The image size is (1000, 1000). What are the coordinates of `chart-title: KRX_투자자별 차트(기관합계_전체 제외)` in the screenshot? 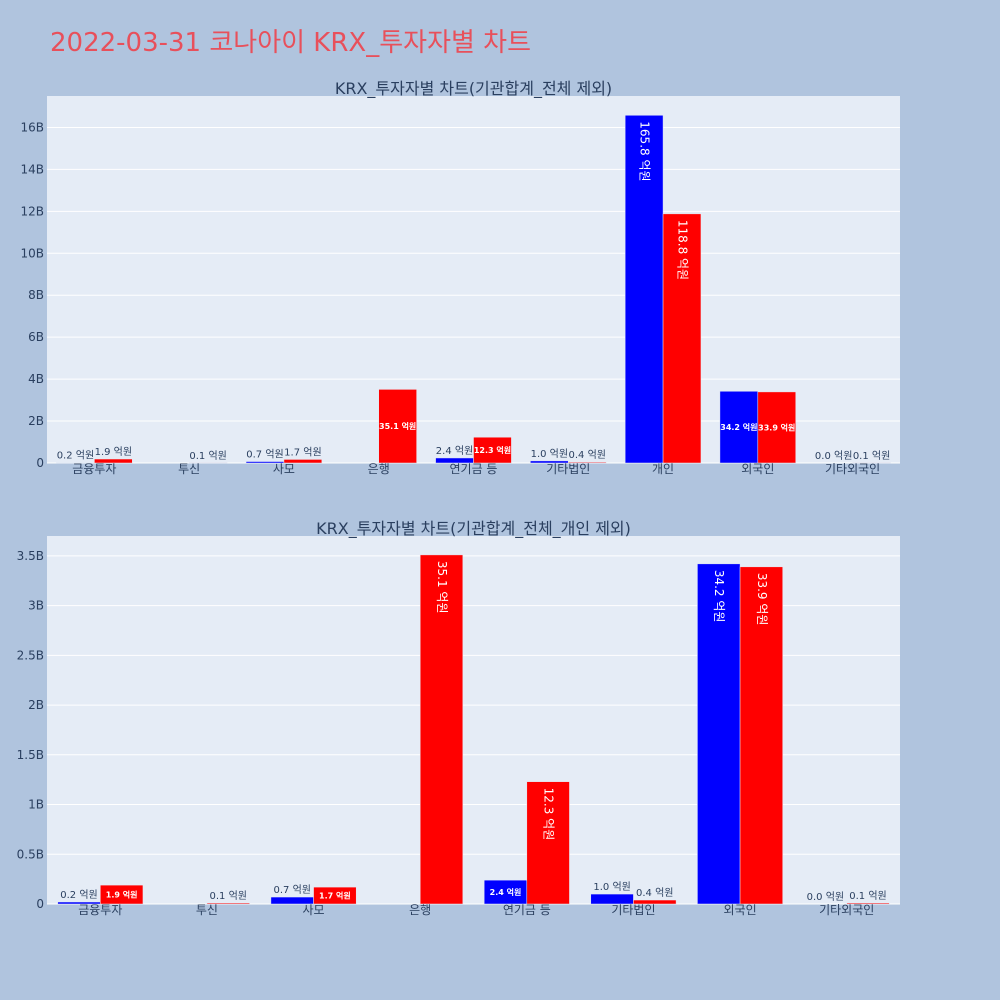 It's located at (473, 89).